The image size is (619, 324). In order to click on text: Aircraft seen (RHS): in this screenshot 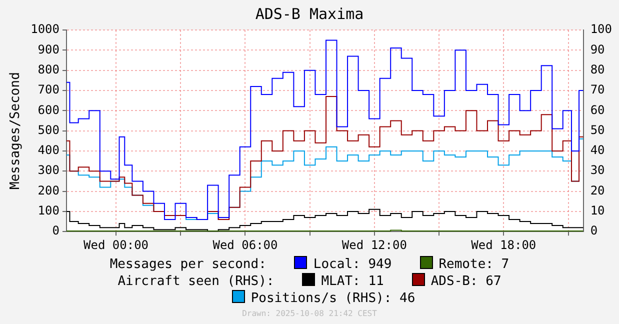, I will do `click(196, 281)`.